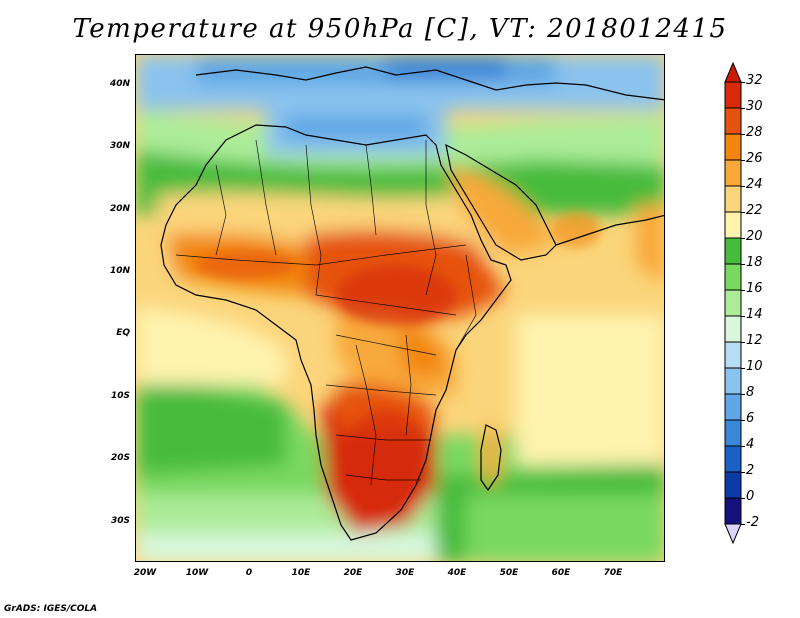 The height and width of the screenshot is (618, 800). What do you see at coordinates (733, 72) in the screenshot?
I see `colorbar-top-arrow` at bounding box center [733, 72].